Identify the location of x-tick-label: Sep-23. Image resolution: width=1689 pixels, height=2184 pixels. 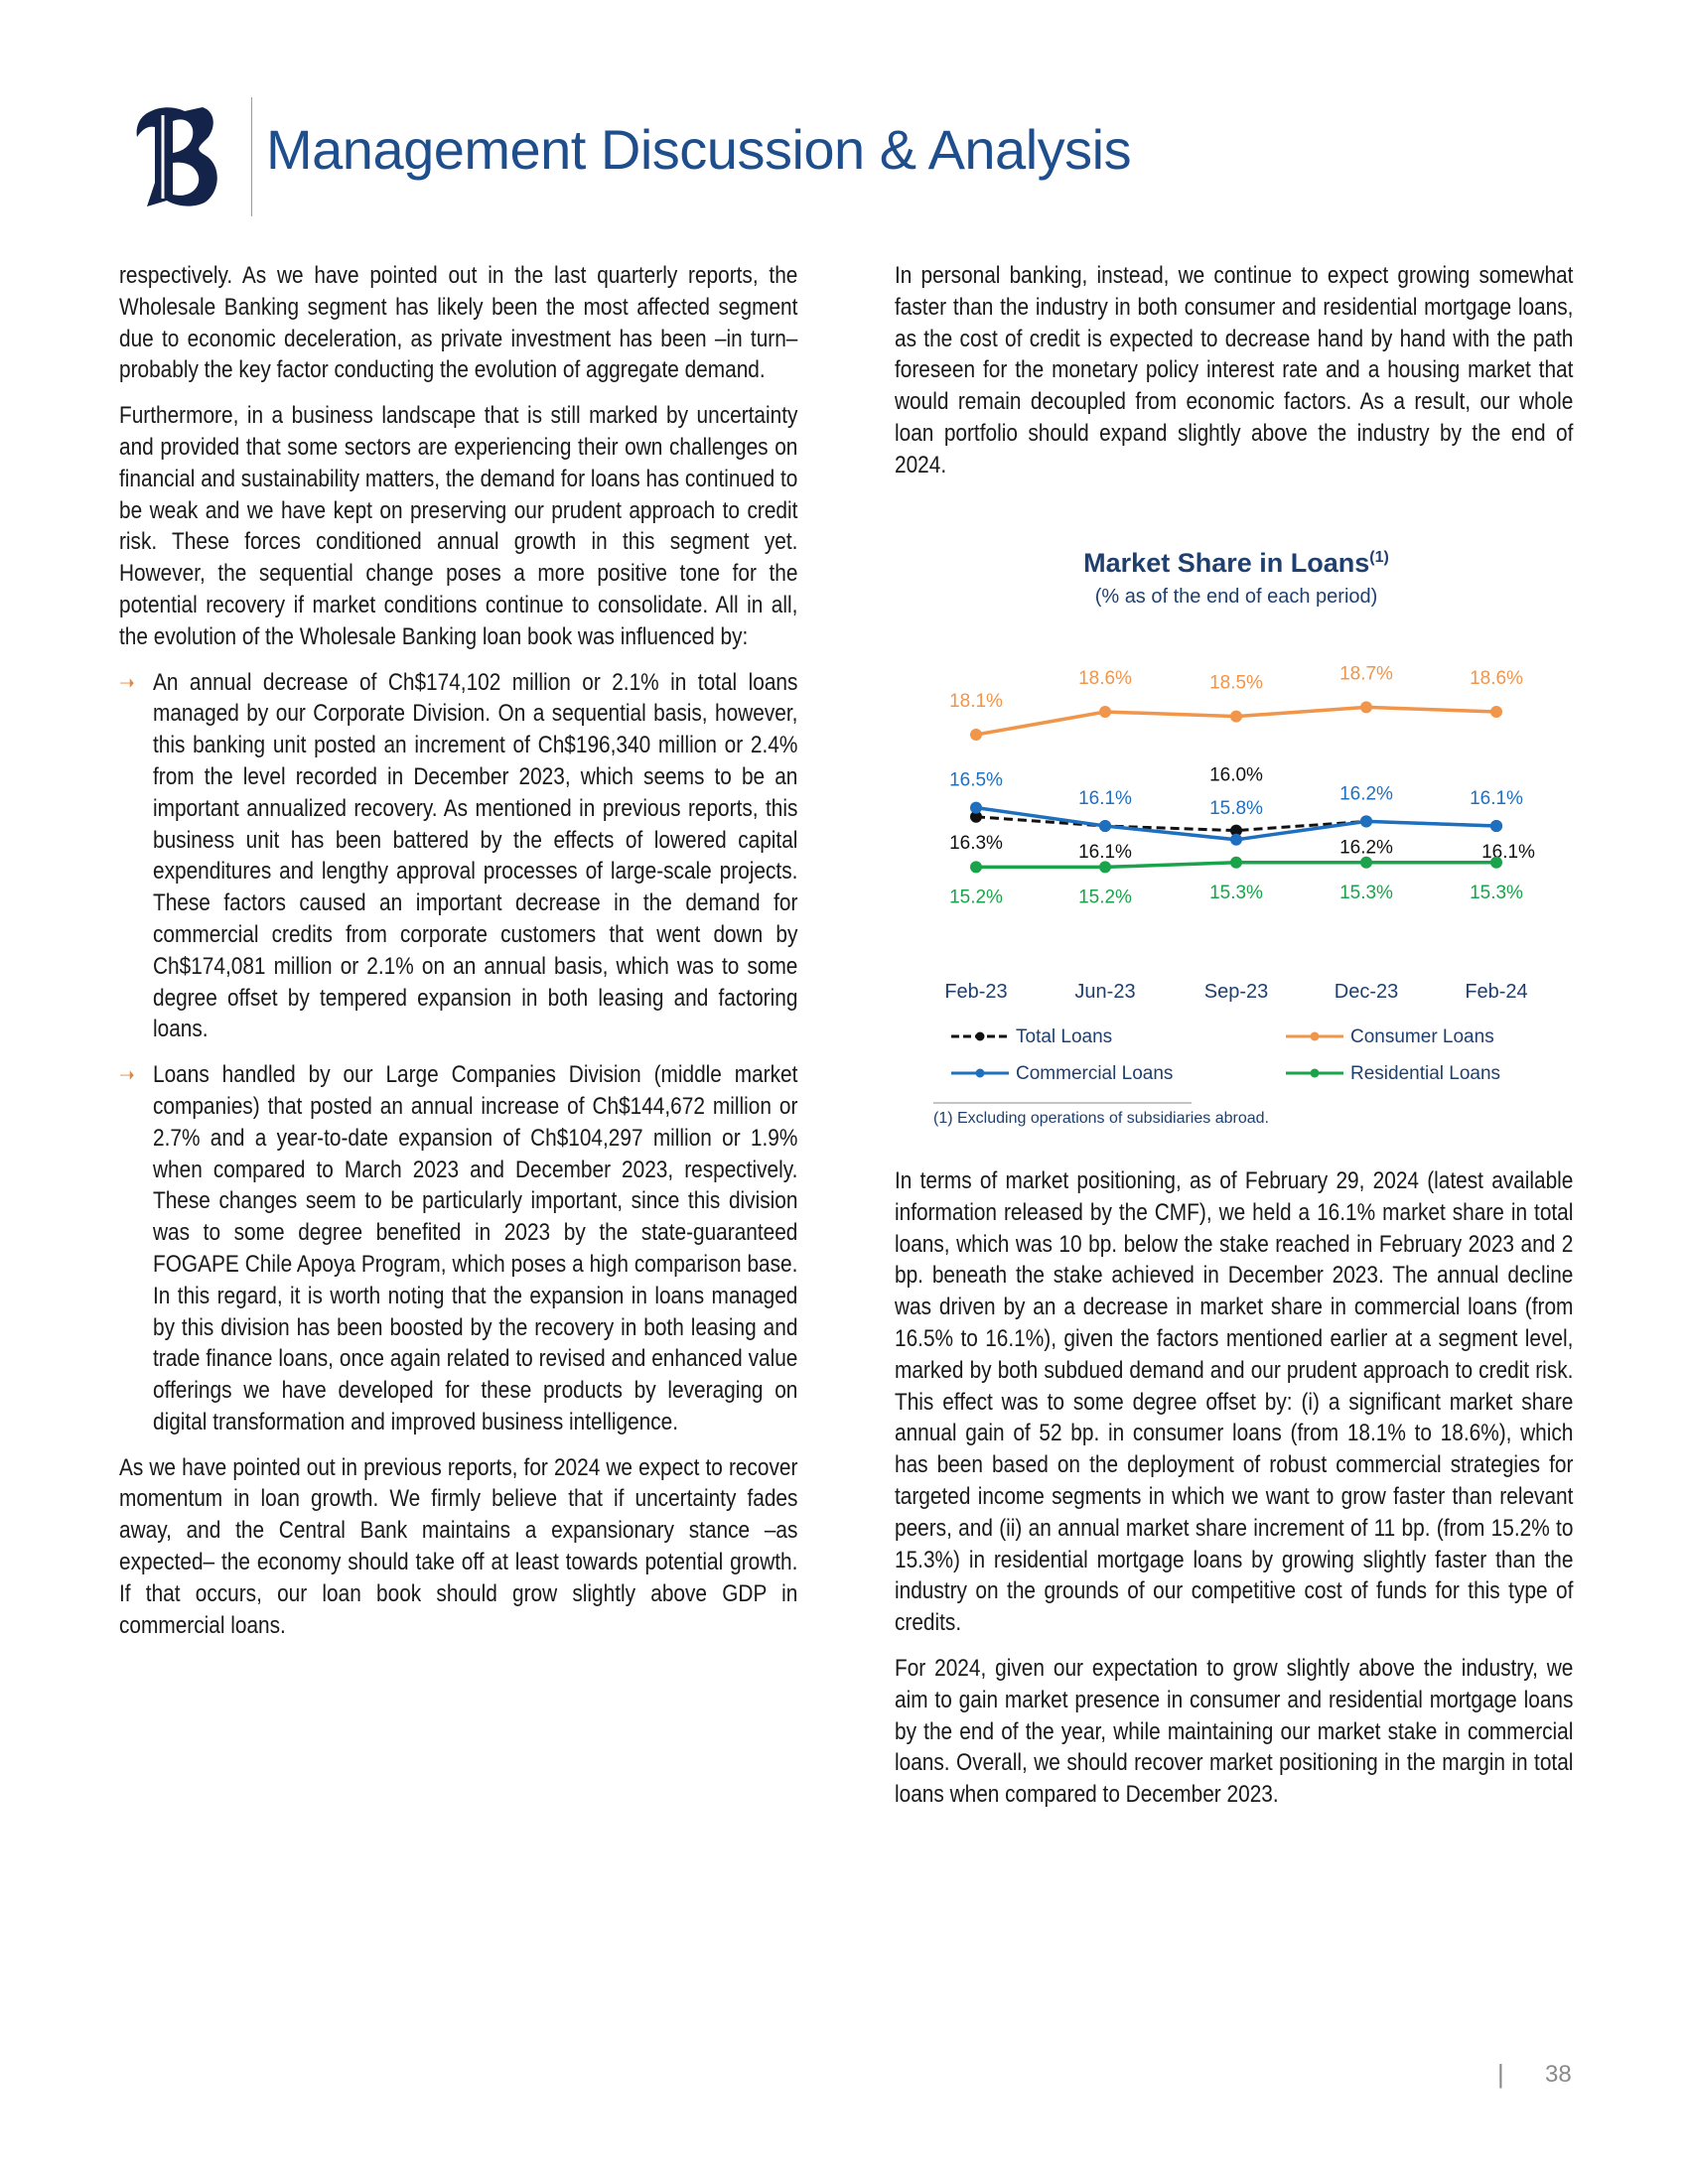
(1237, 992).